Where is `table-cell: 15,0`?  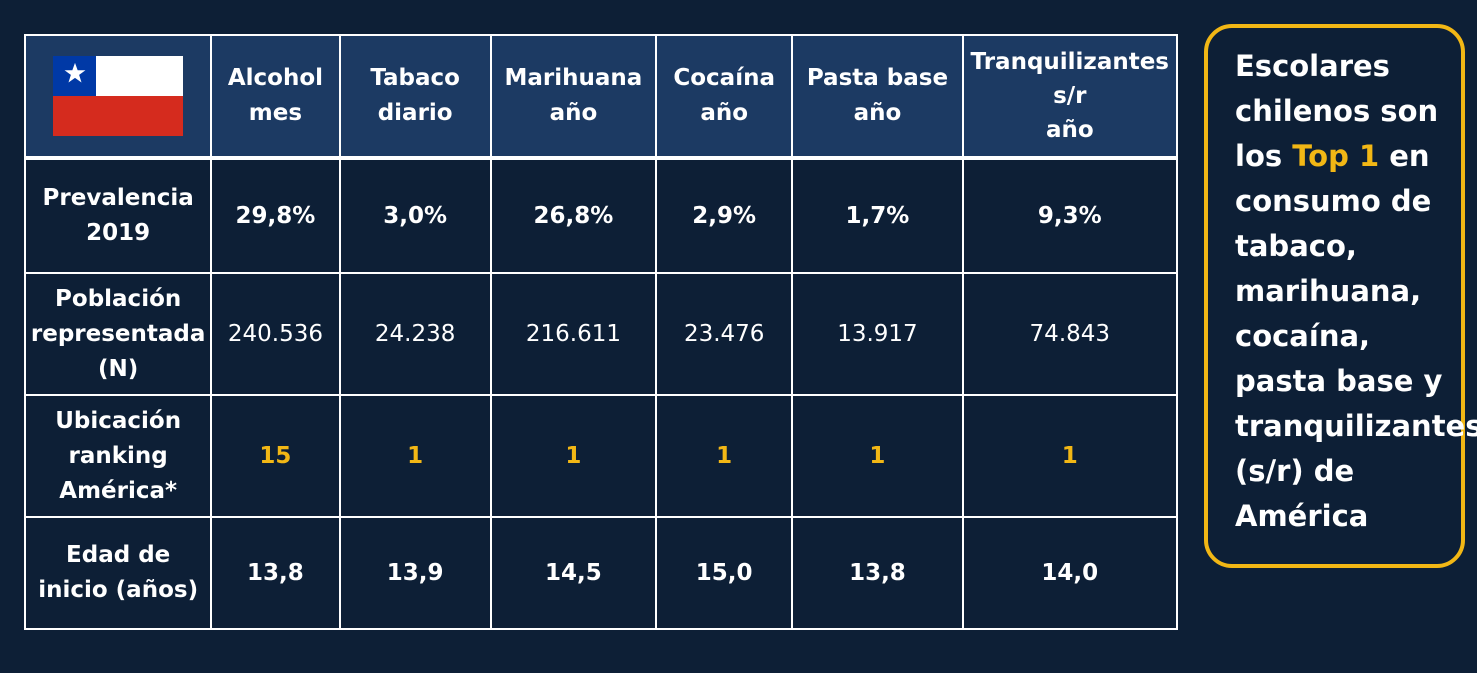
table-cell: 15,0 is located at coordinates (724, 573).